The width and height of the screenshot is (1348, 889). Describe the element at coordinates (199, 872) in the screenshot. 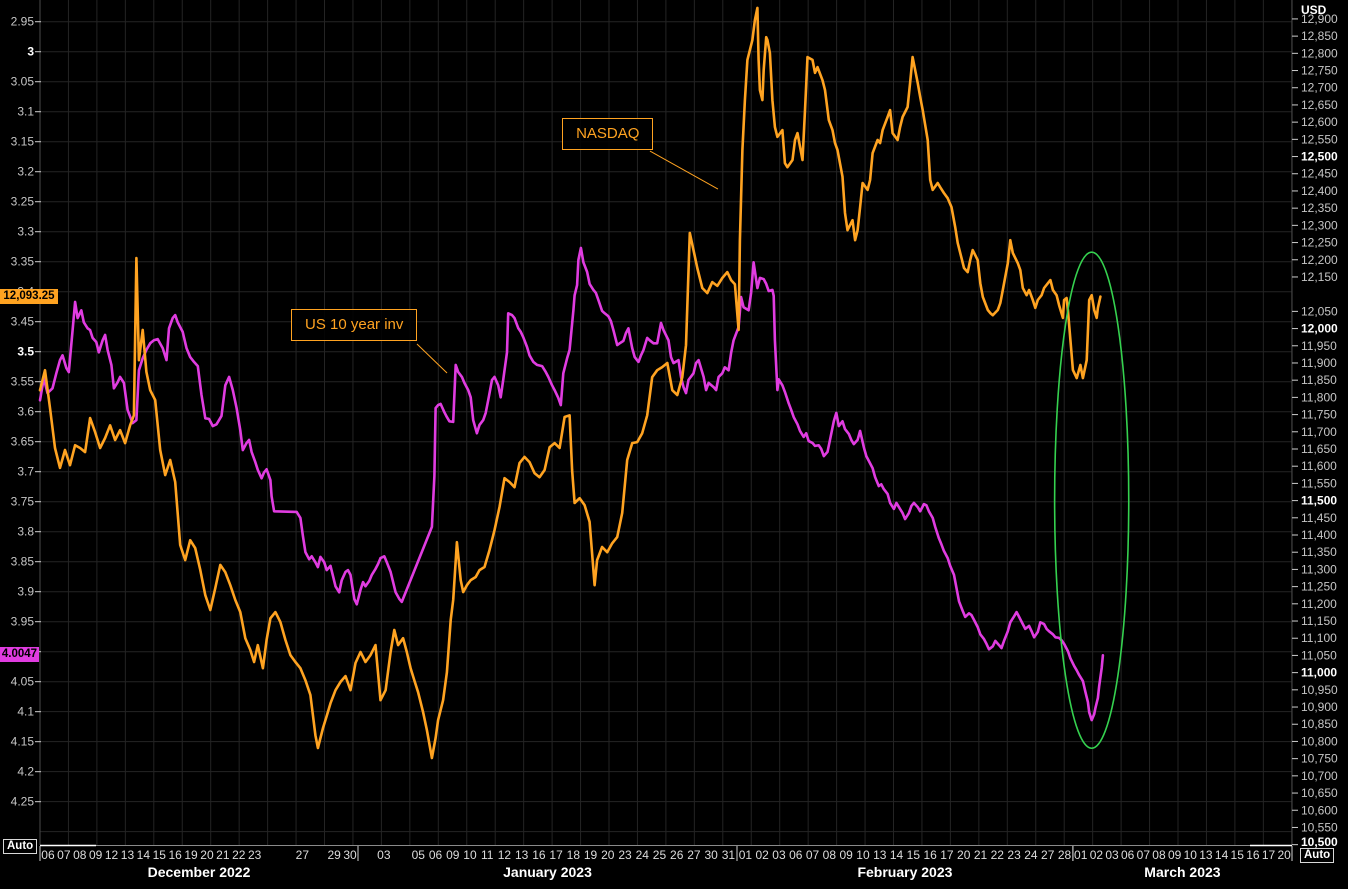

I see `x-axis-month-label: December 2022` at that location.